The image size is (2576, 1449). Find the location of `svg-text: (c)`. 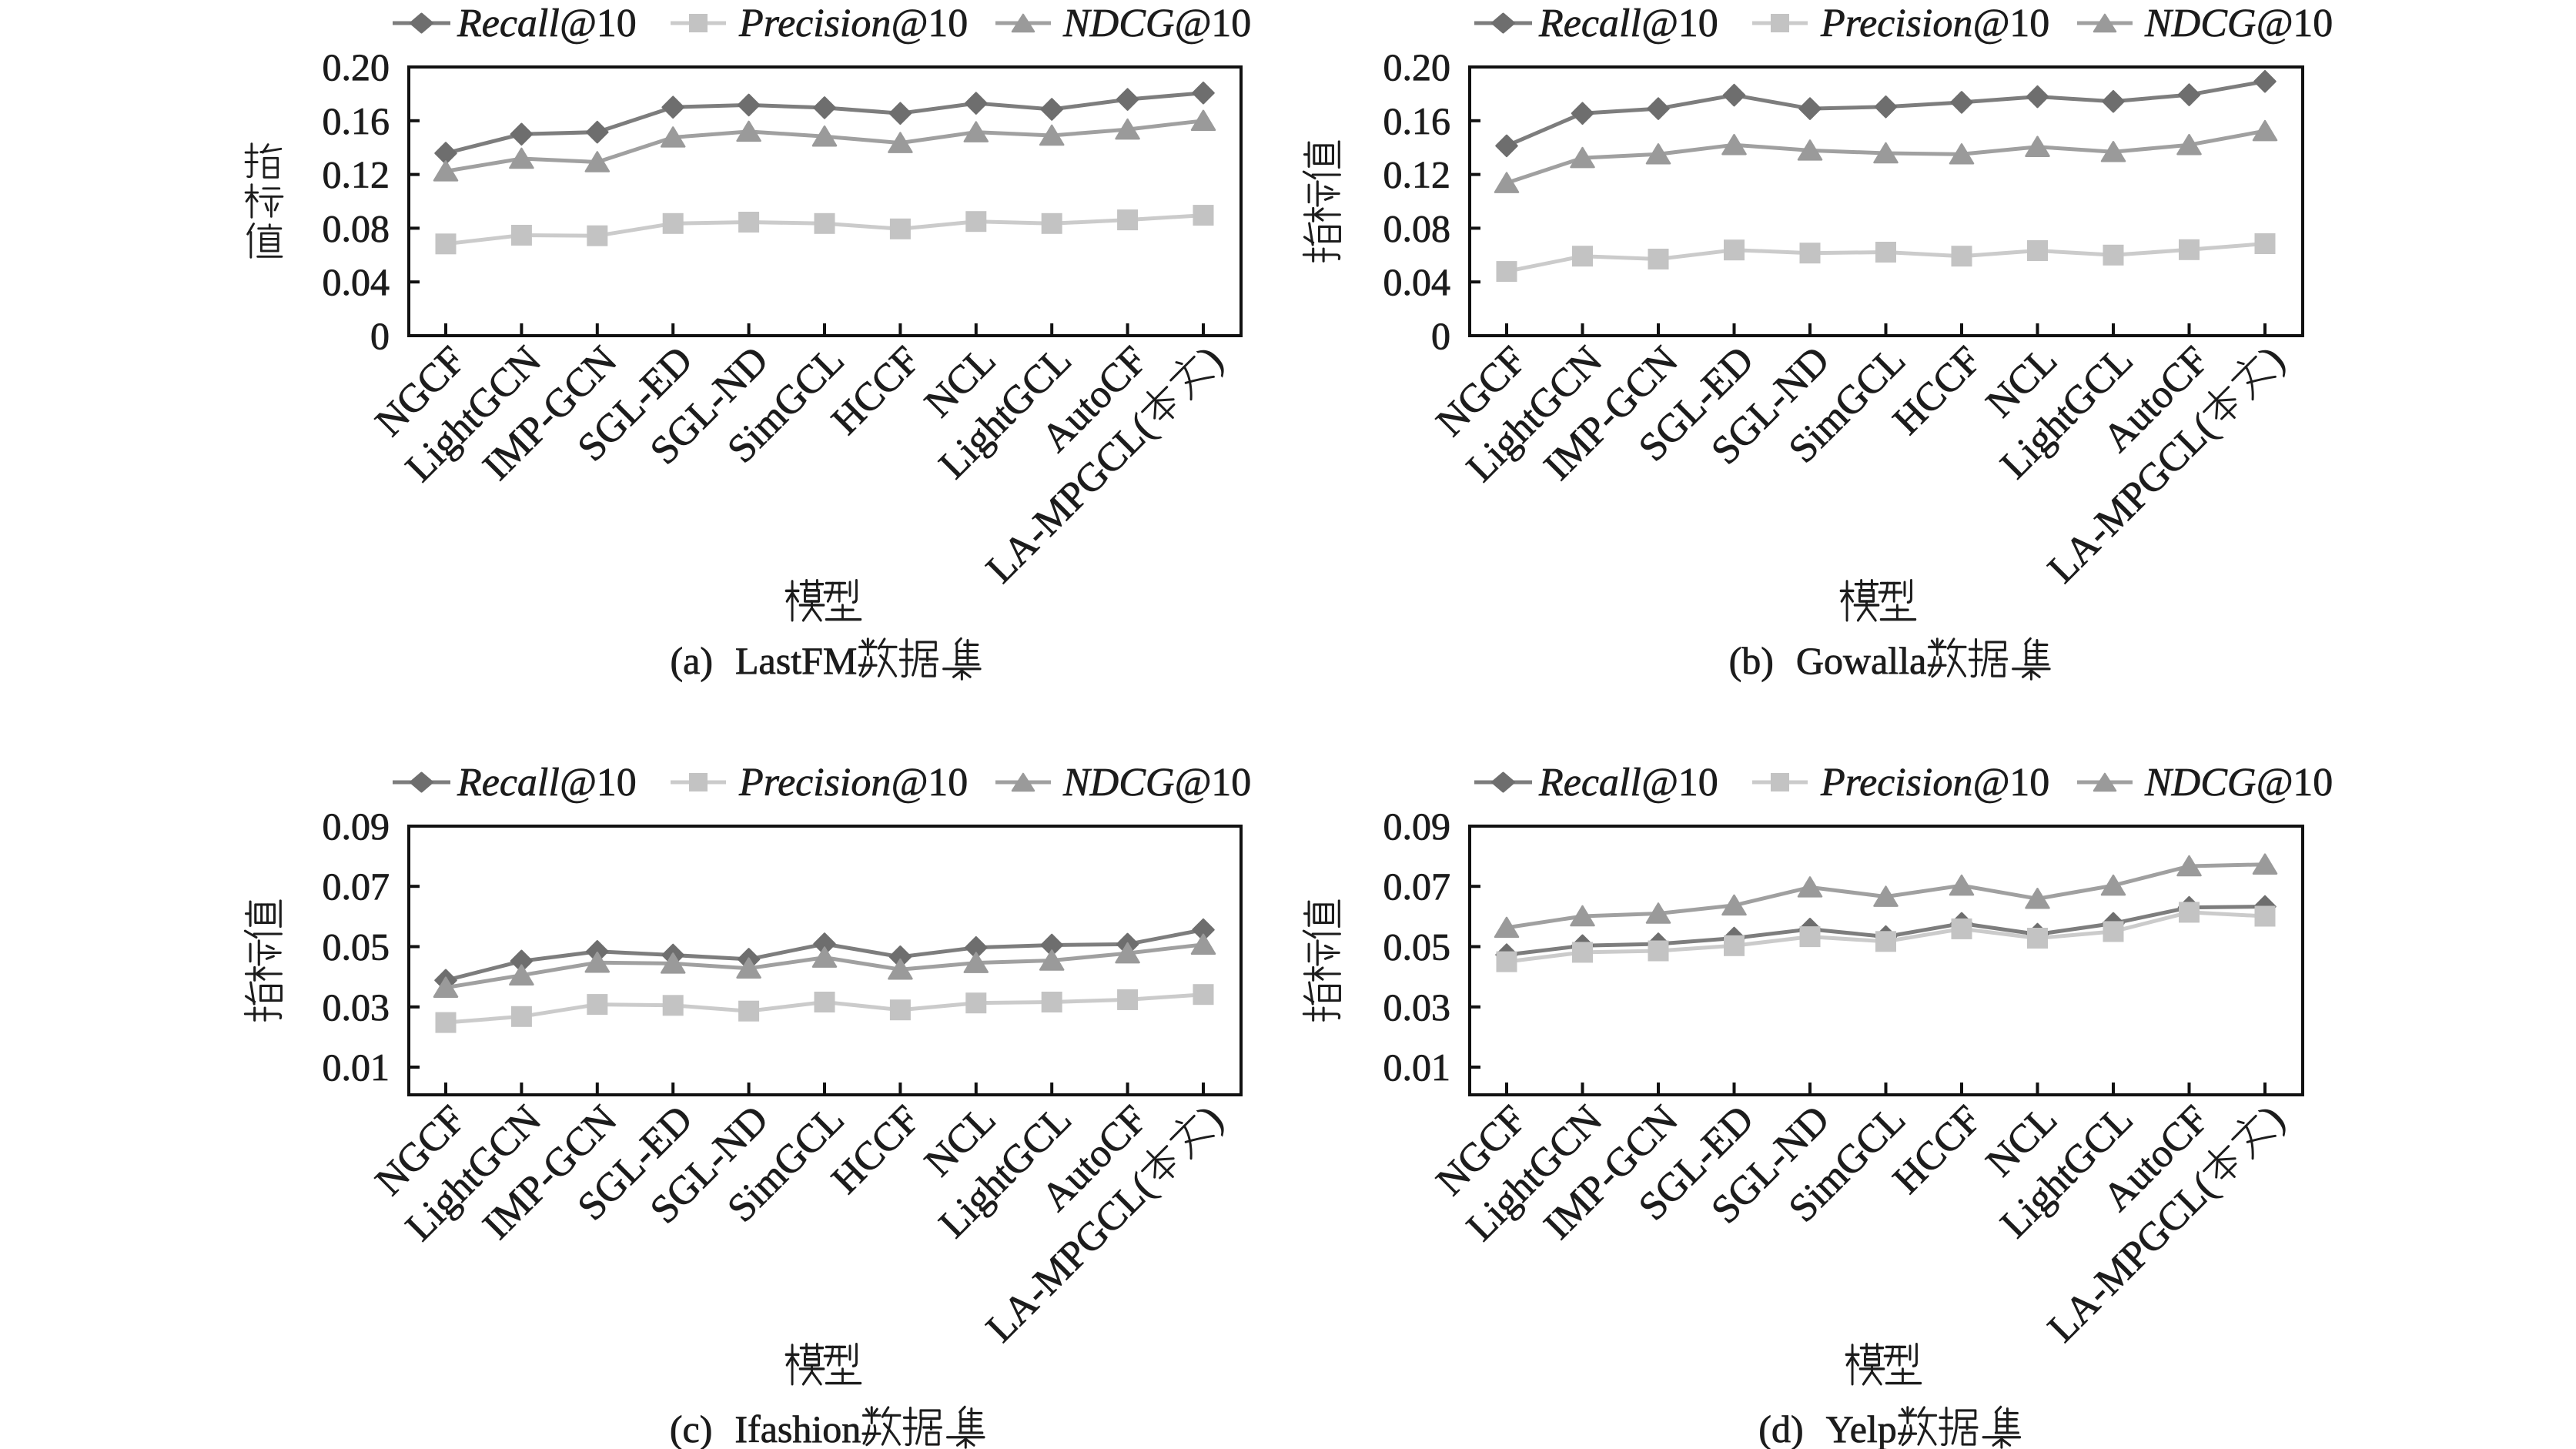

svg-text: (c) is located at coordinates (692, 1428).